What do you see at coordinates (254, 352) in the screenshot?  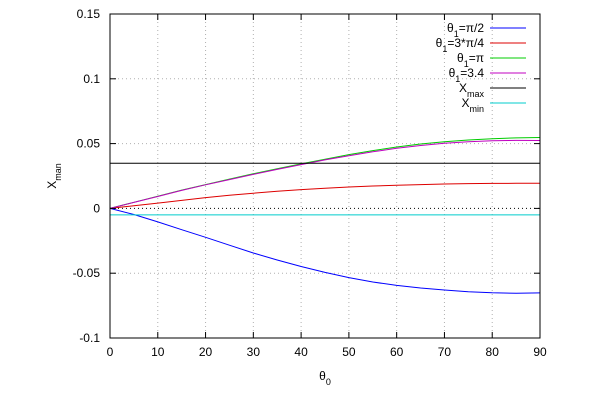 I see `x-tick-label: 30` at bounding box center [254, 352].